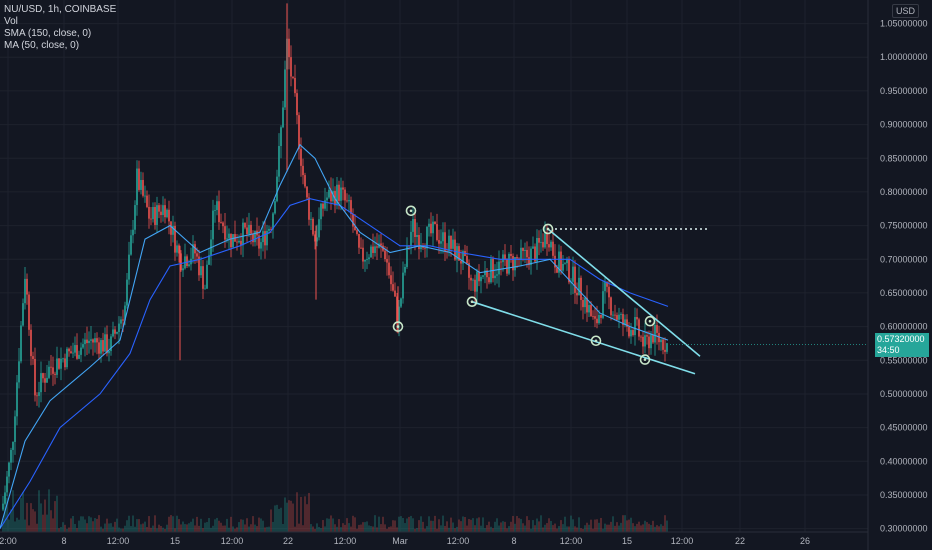 The height and width of the screenshot is (550, 932). I want to click on y-tick-label: 0.70000000, so click(904, 259).